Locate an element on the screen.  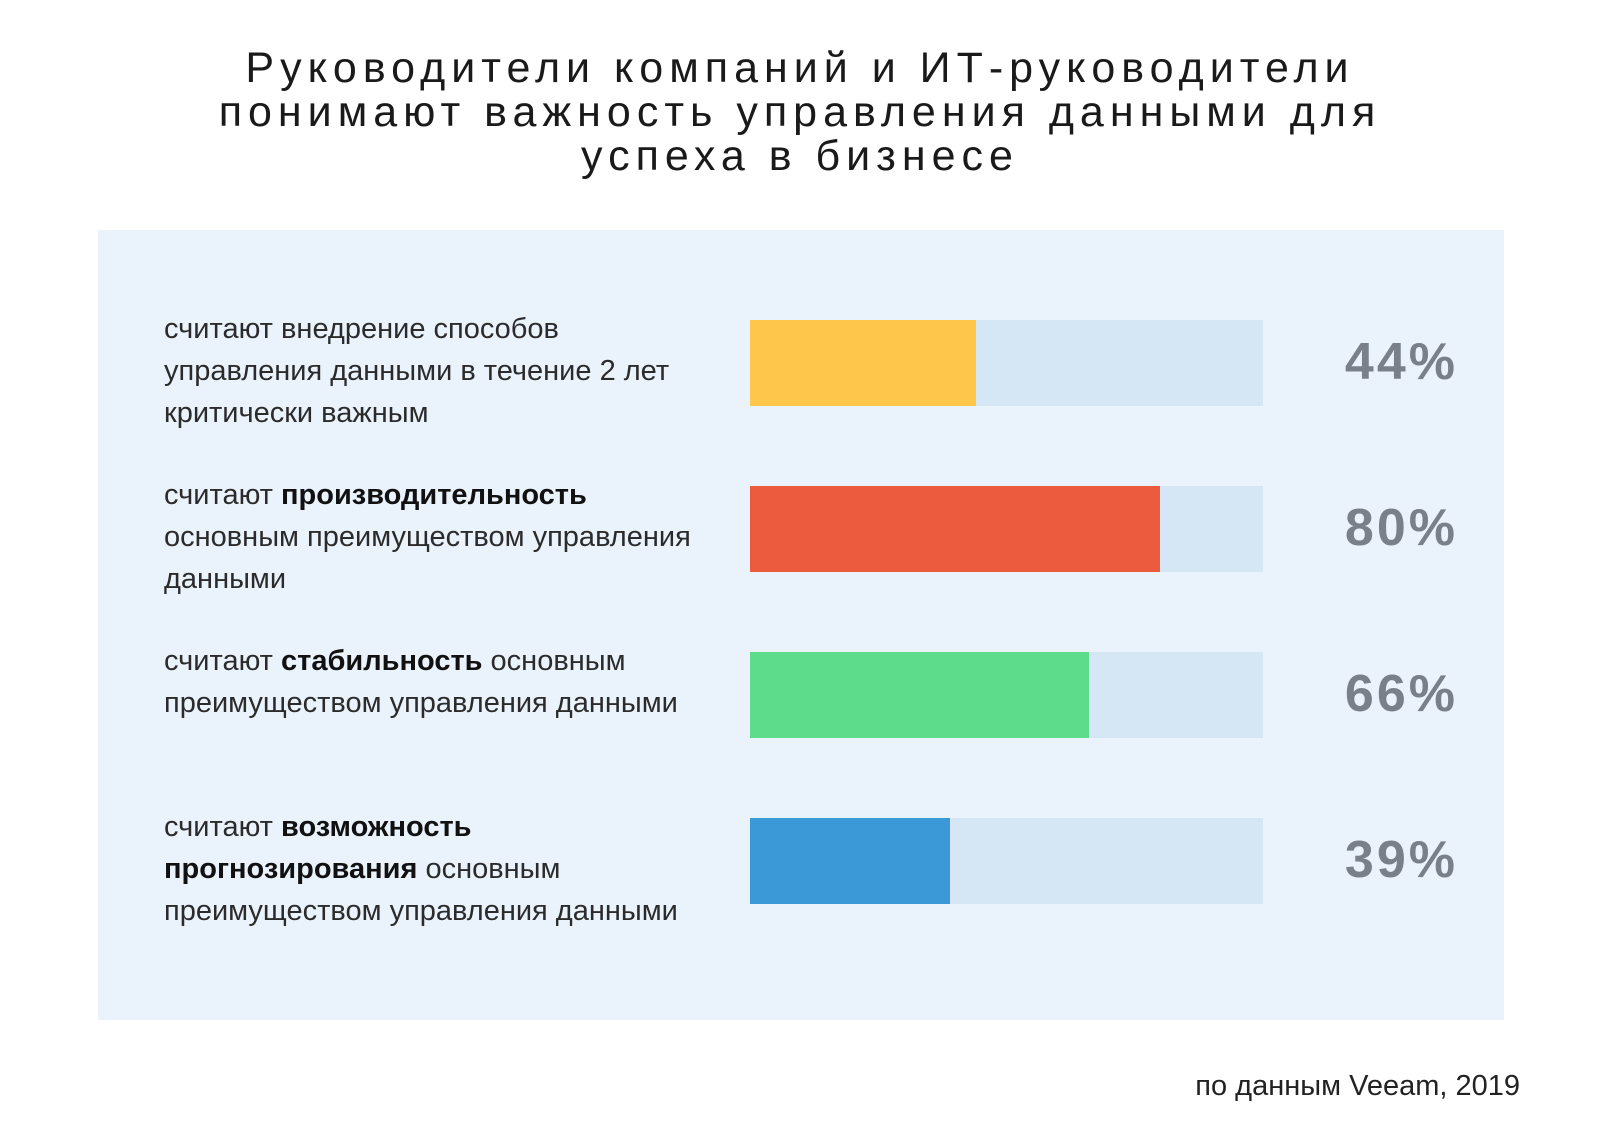
bar-label-emphasis: производительность is located at coordinates (434, 495).